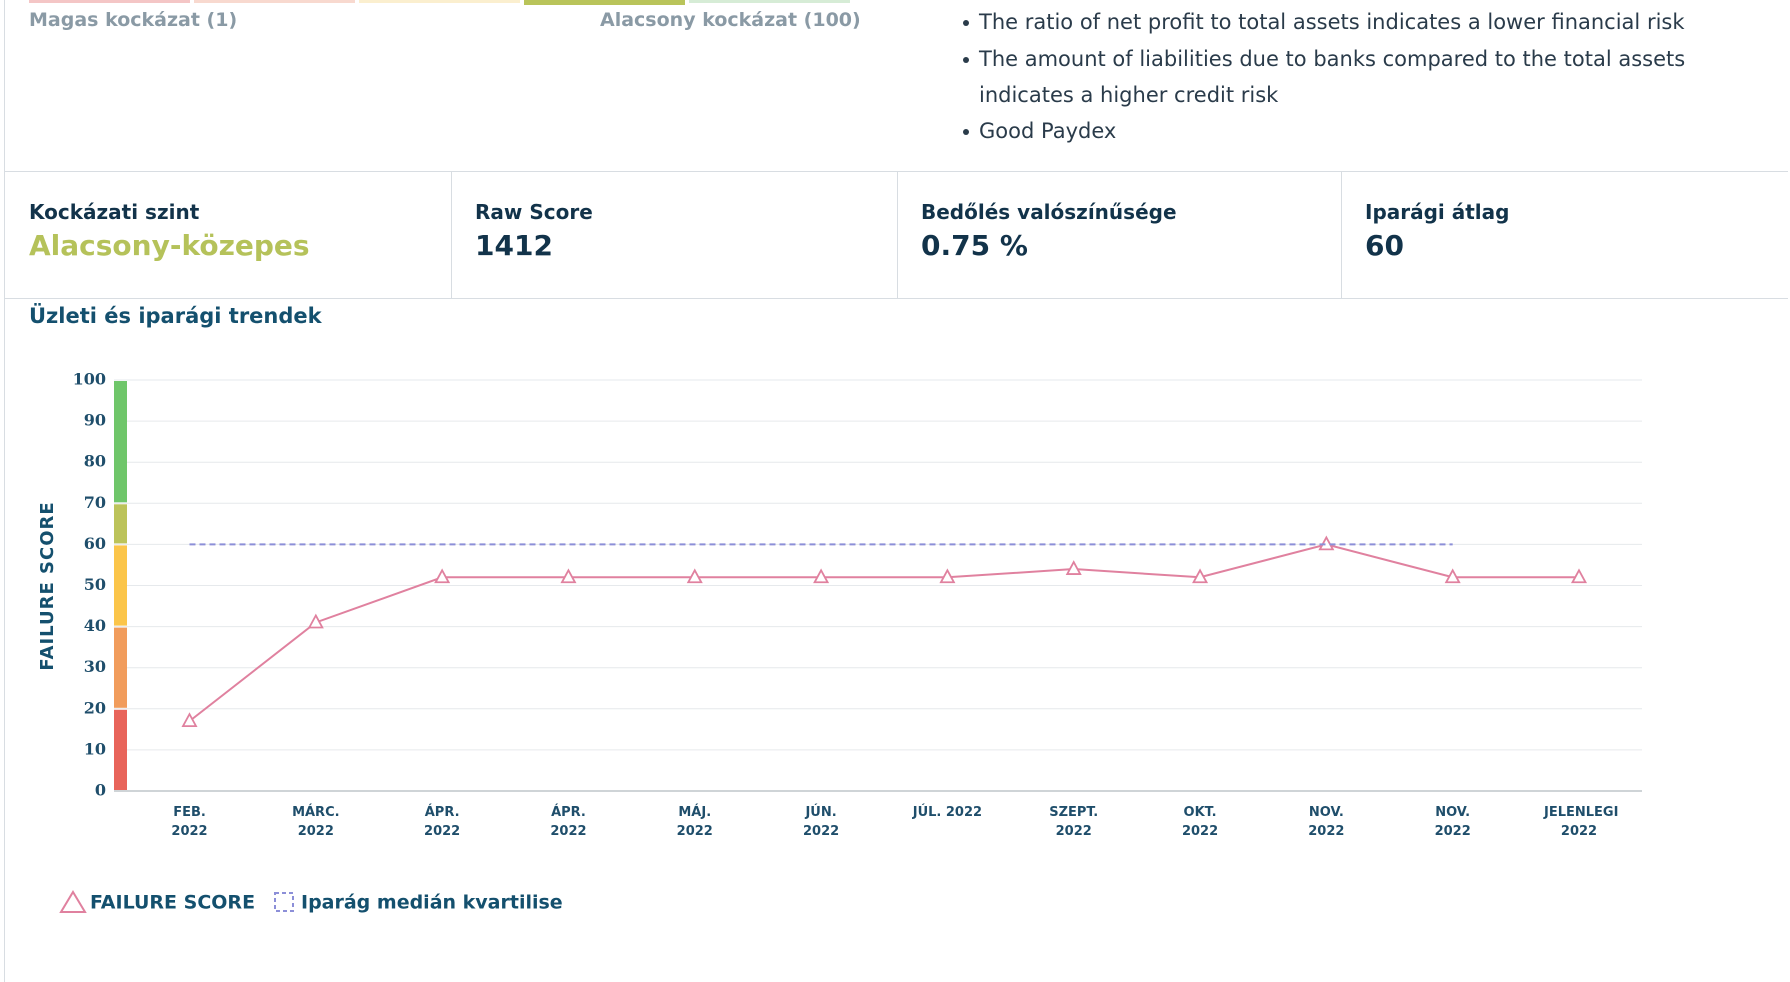 The image size is (1790, 982). I want to click on series-line, so click(883, 632).